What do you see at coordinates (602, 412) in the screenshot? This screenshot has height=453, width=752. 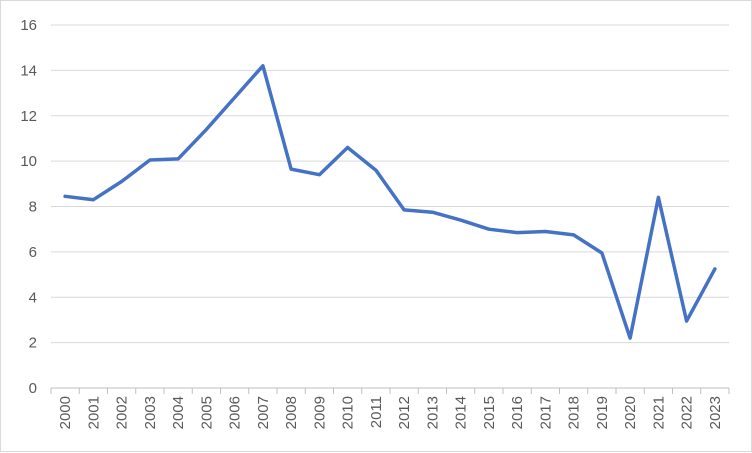 I see `x-tick-label: 2019` at bounding box center [602, 412].